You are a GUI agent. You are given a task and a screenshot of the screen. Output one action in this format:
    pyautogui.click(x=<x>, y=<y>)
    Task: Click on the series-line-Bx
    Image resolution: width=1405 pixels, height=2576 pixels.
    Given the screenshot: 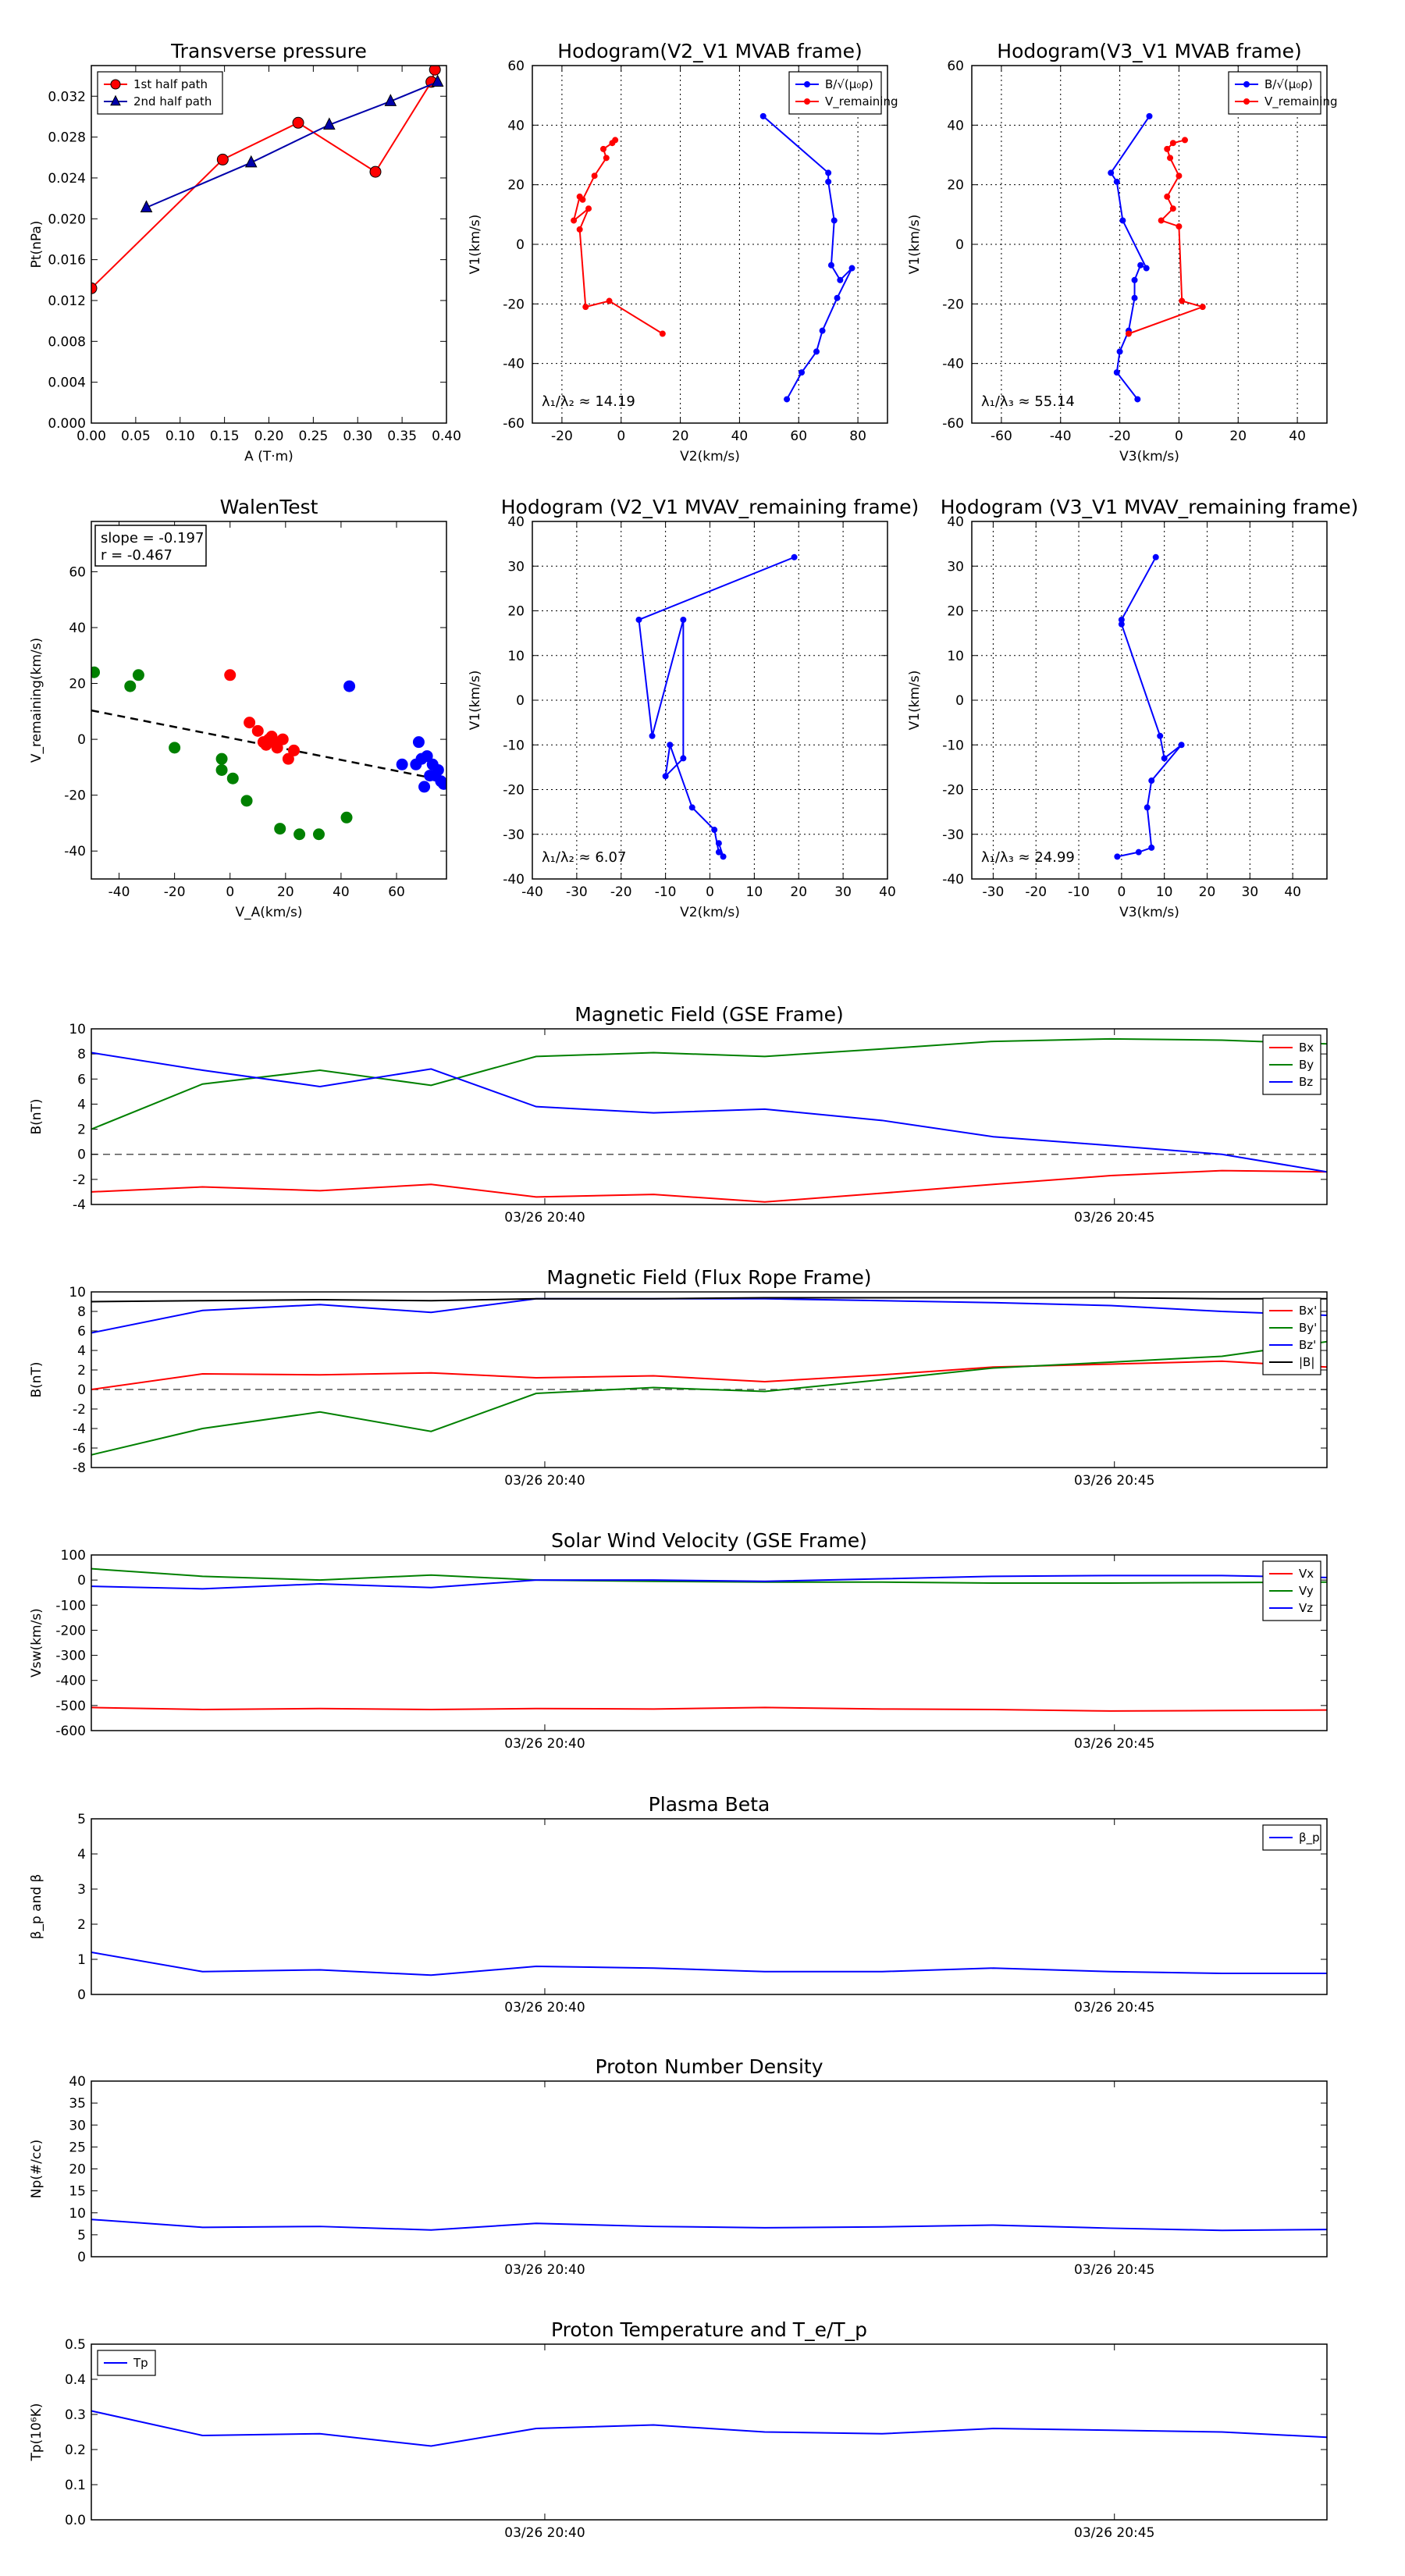 What is the action you would take?
    pyautogui.click(x=709, y=1186)
    